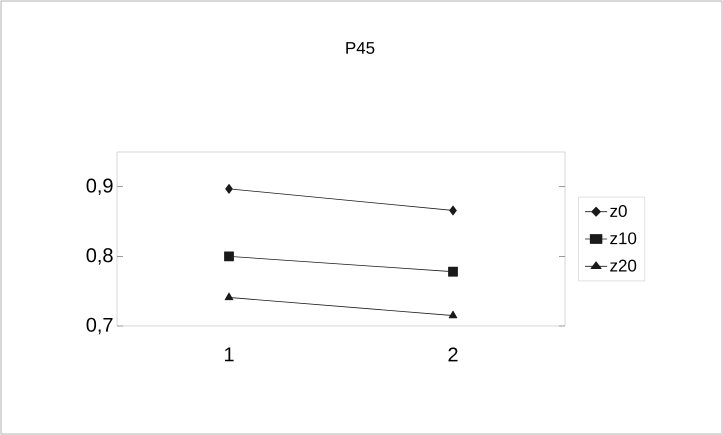 This screenshot has height=435, width=723. What do you see at coordinates (360, 48) in the screenshot?
I see `chart-title: P45` at bounding box center [360, 48].